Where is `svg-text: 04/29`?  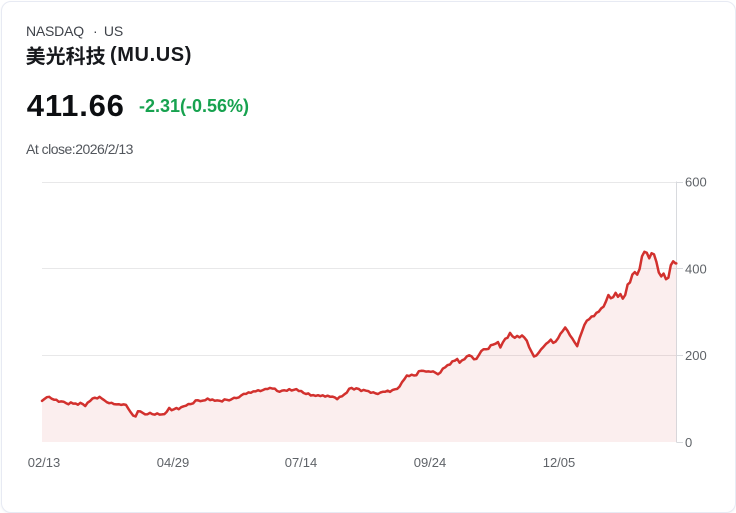 svg-text: 04/29 is located at coordinates (173, 462).